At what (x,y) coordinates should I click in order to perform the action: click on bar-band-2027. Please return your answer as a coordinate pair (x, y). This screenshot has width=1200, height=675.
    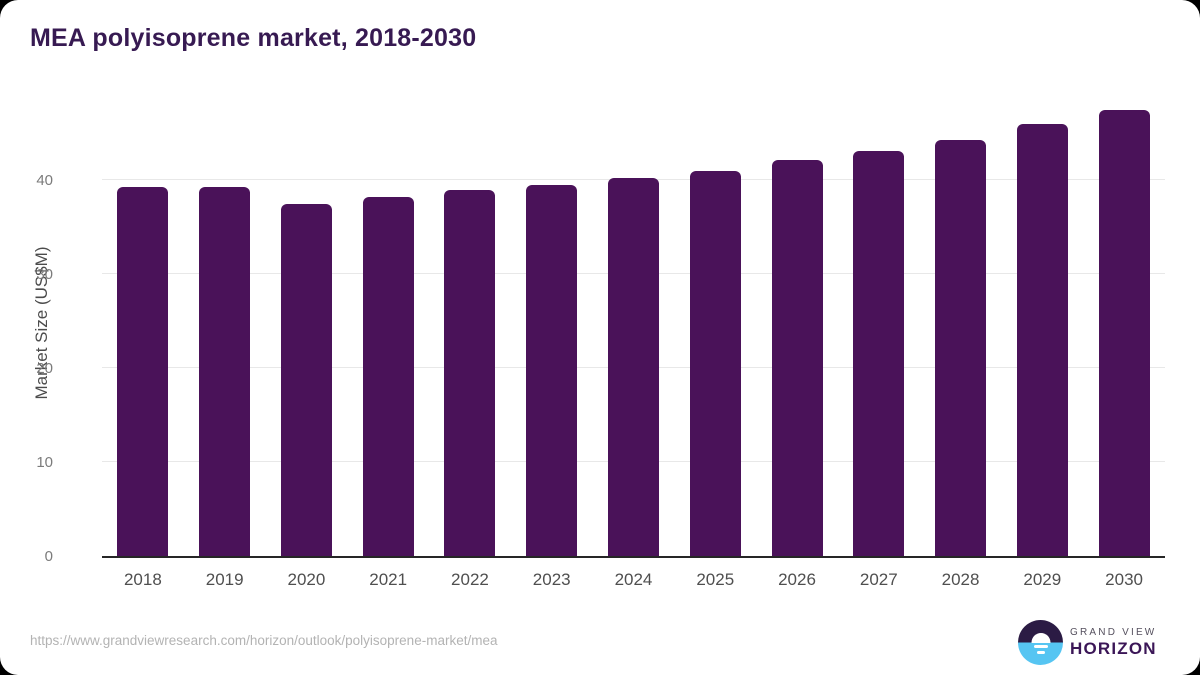
    Looking at the image, I should click on (879, 322).